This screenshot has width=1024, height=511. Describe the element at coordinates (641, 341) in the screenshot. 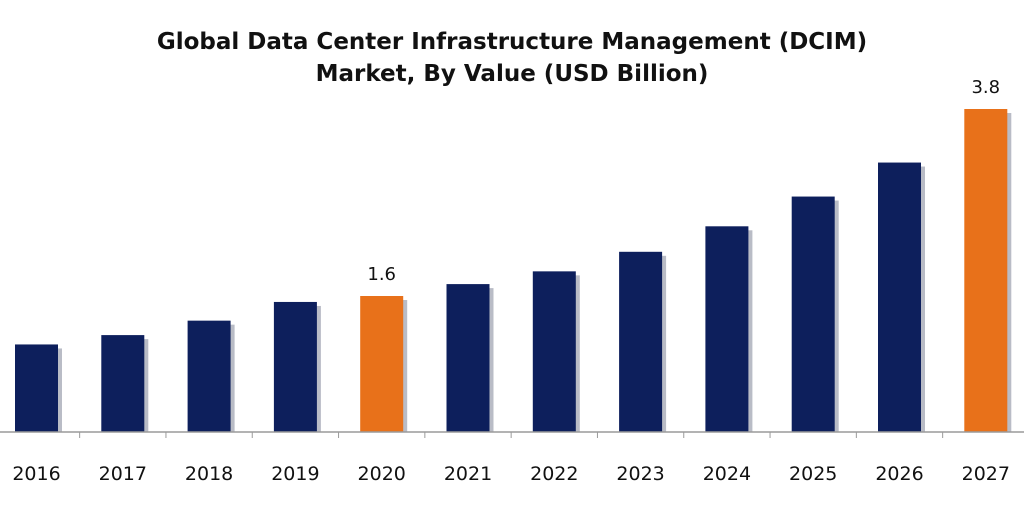

I see `bar-2023` at that location.